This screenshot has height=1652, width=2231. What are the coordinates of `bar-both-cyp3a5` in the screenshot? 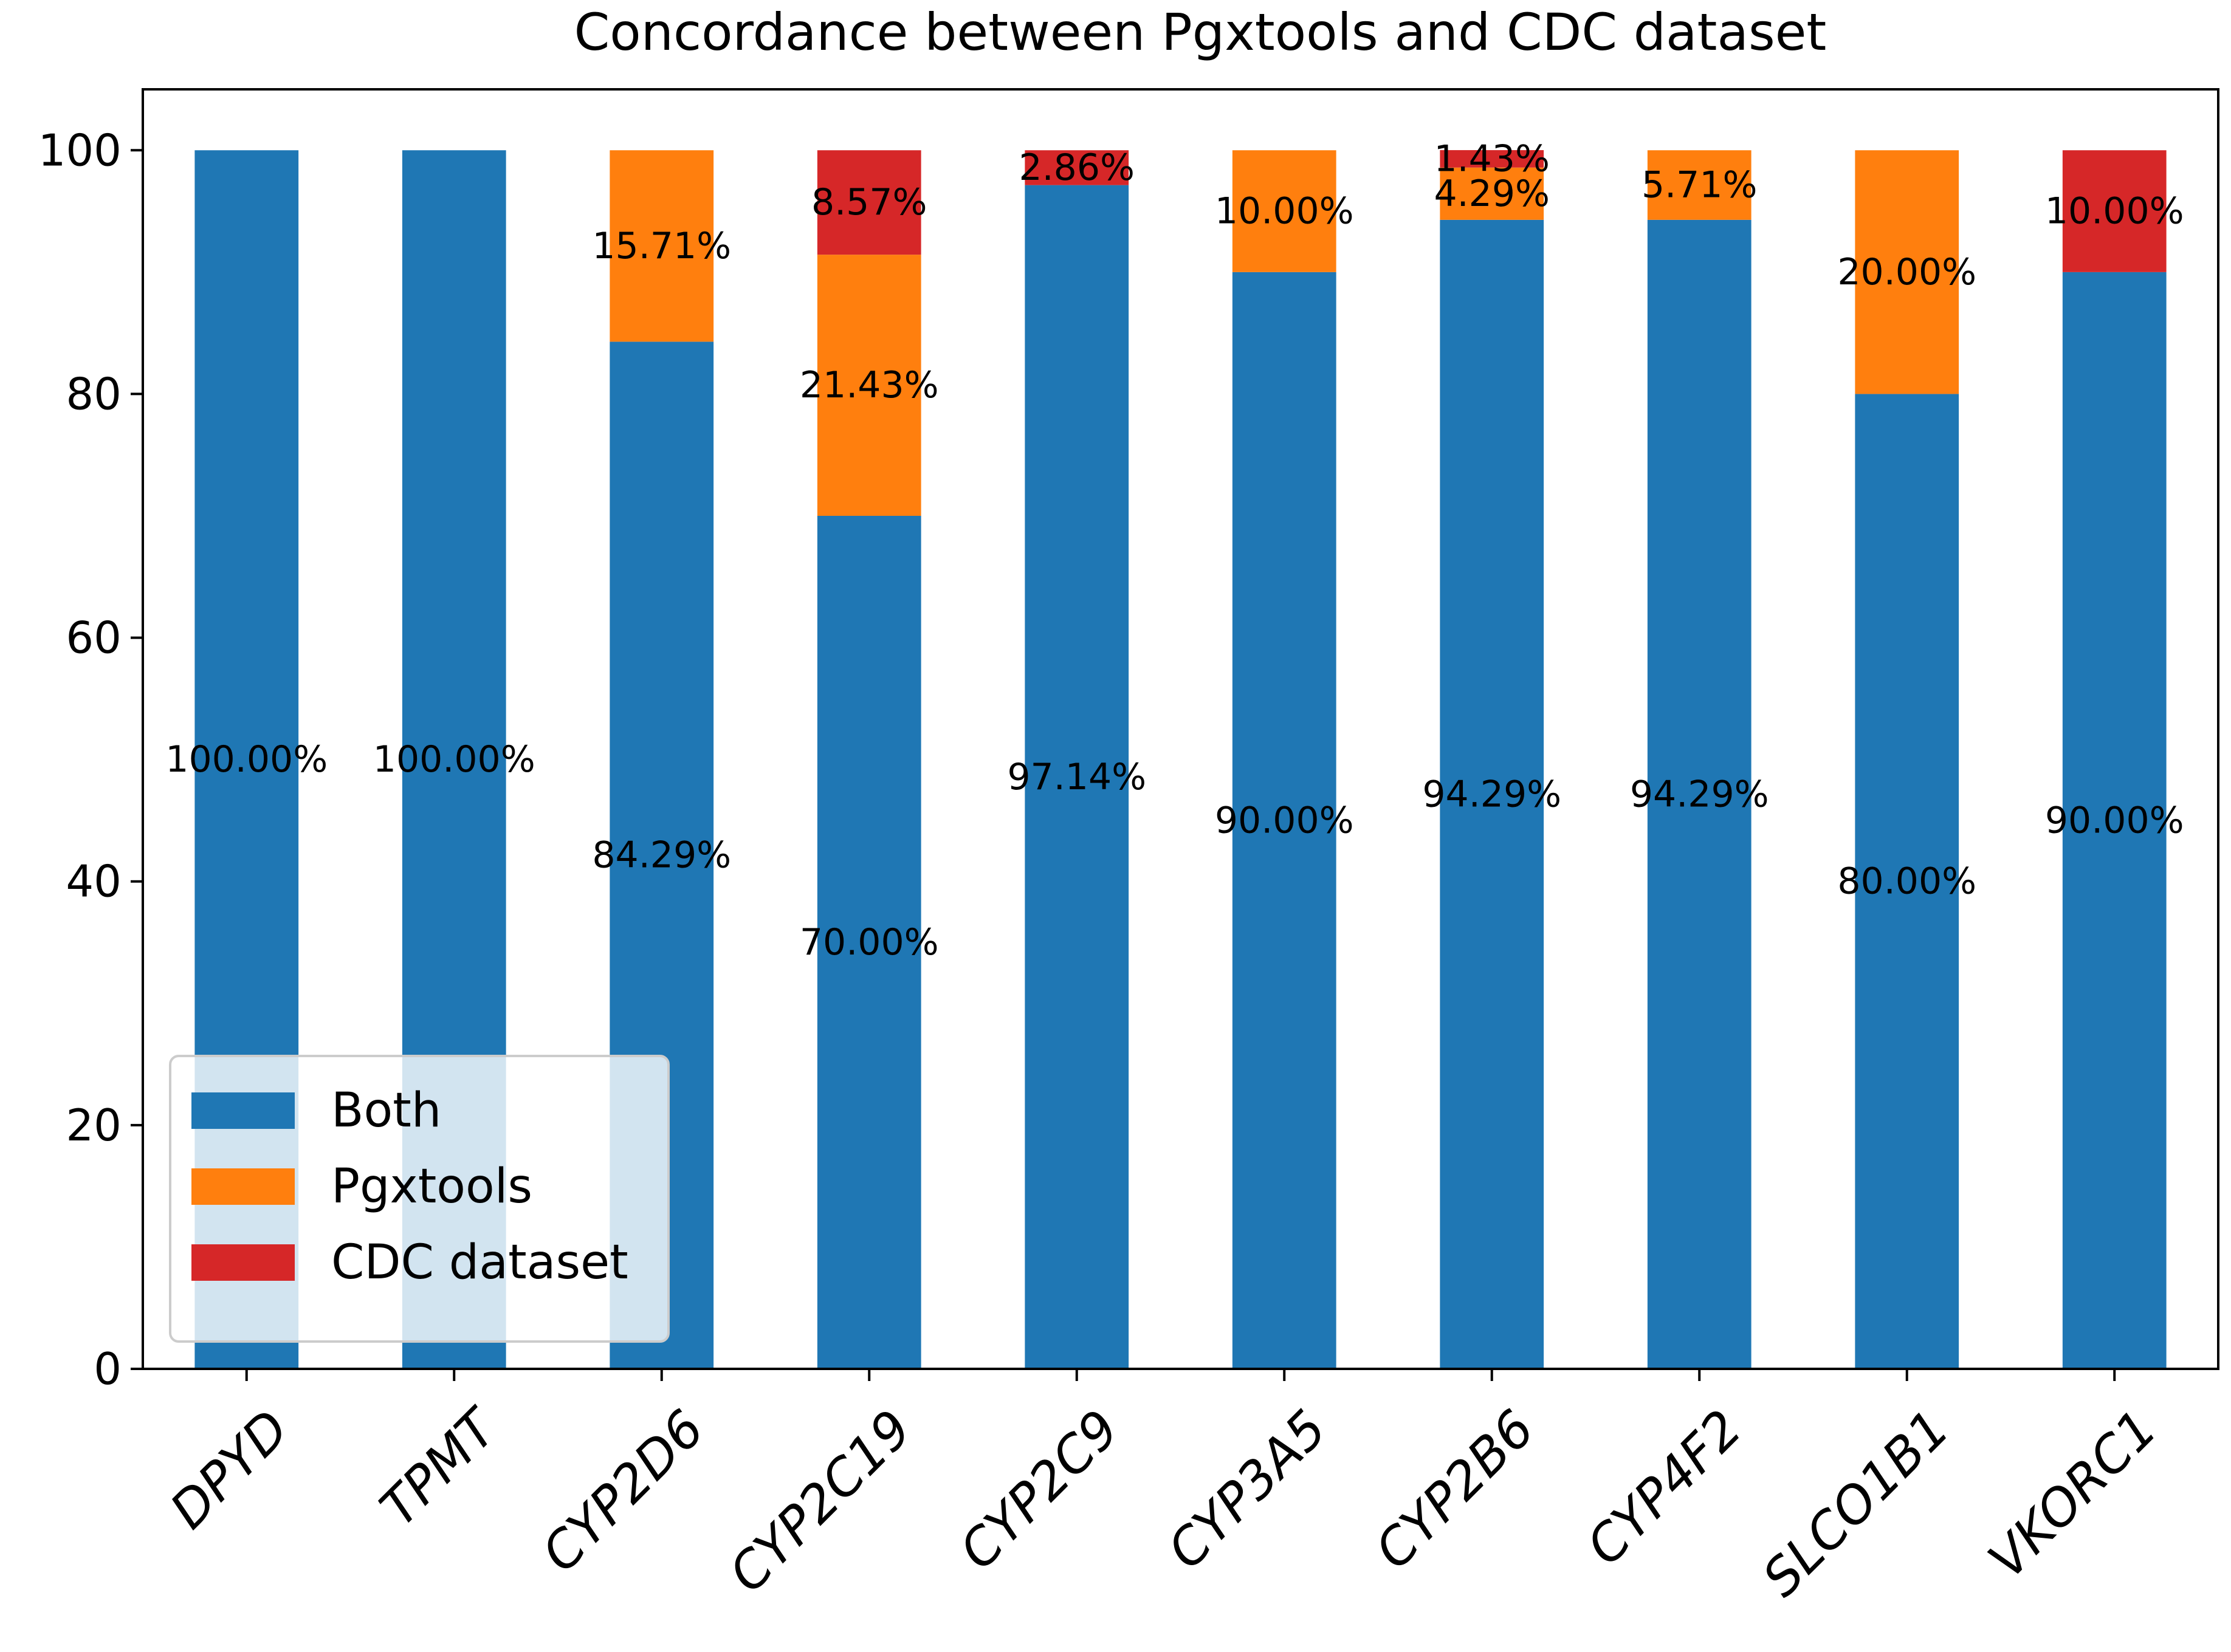 It's located at (1284, 820).